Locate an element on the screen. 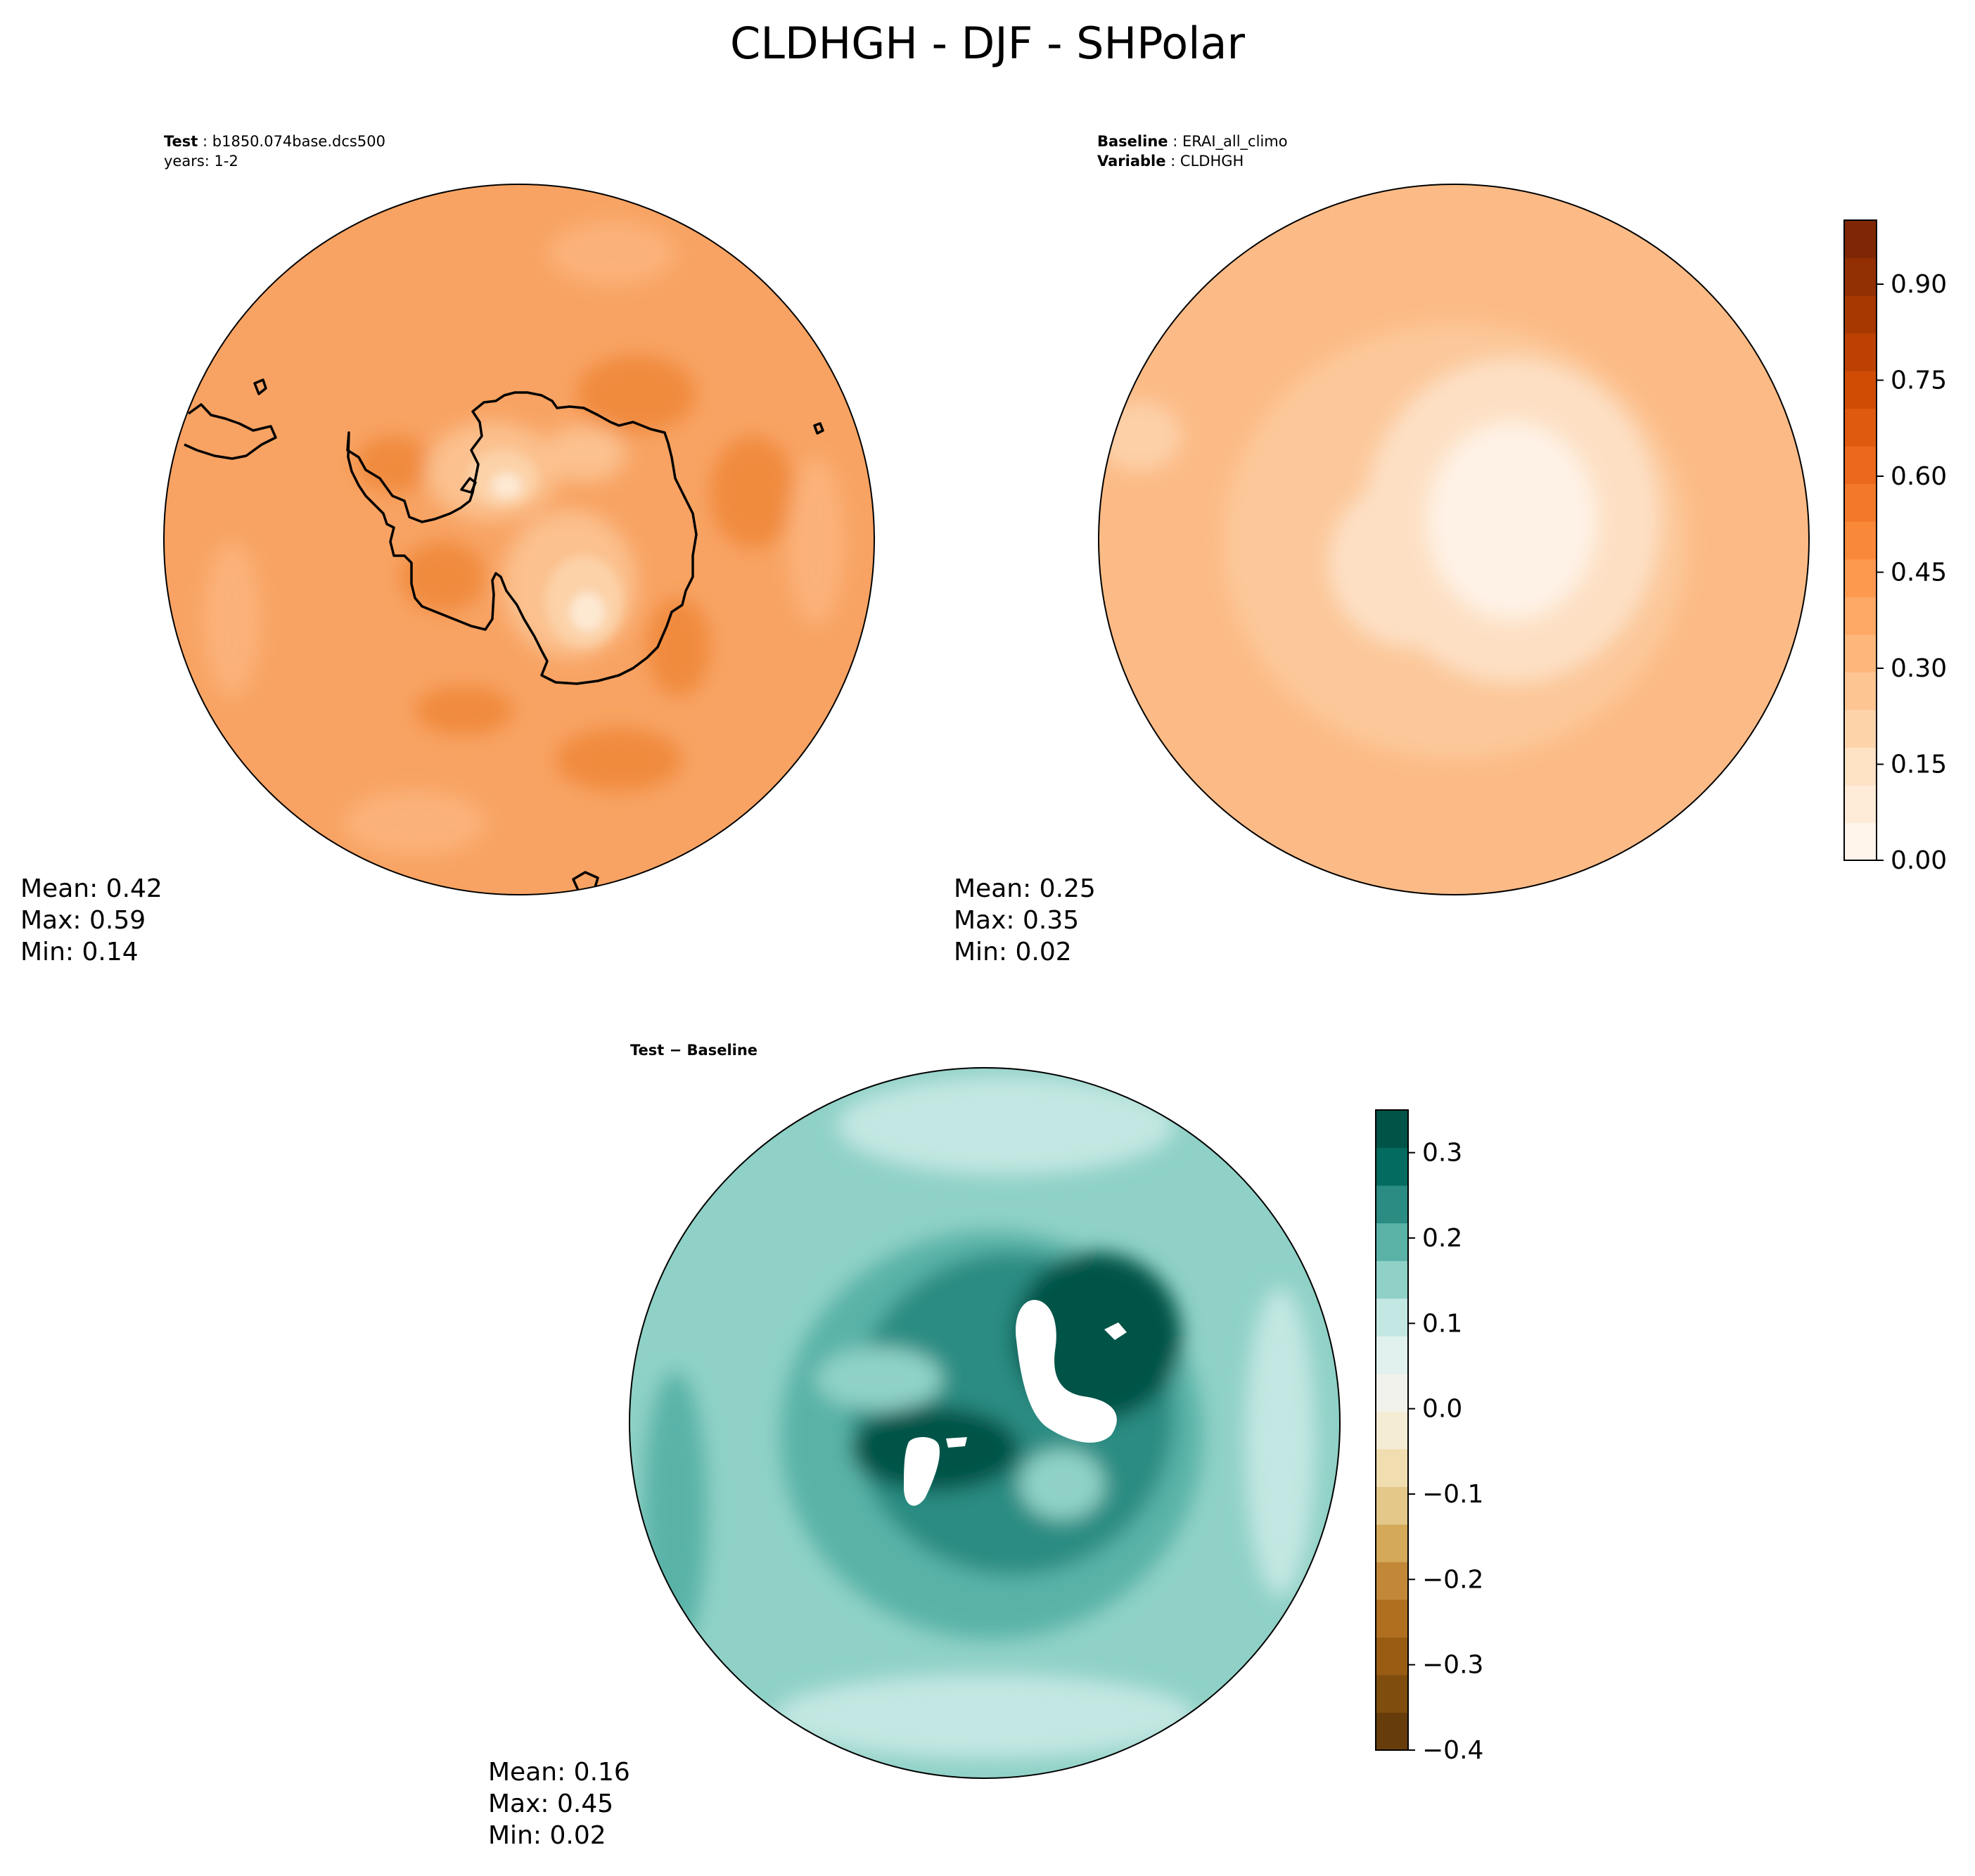 This screenshot has height=1876, width=1975. test-label: Test is located at coordinates (181, 141).